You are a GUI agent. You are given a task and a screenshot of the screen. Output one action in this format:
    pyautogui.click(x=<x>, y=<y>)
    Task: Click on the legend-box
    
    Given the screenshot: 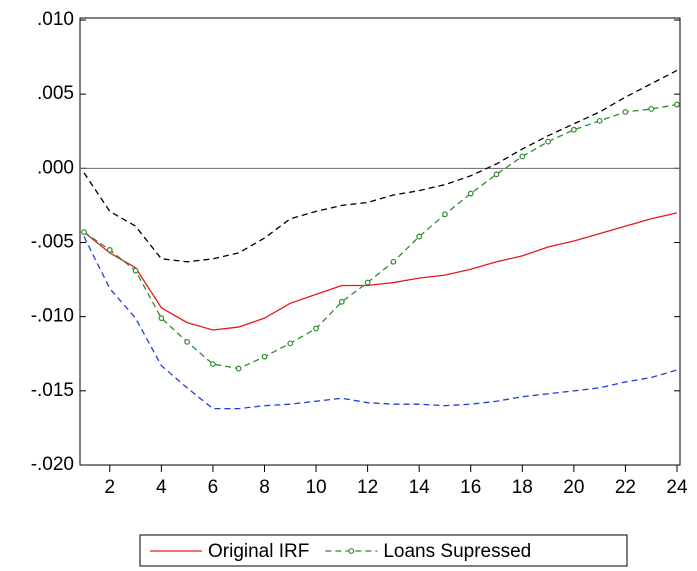 What is the action you would take?
    pyautogui.click(x=383, y=550)
    